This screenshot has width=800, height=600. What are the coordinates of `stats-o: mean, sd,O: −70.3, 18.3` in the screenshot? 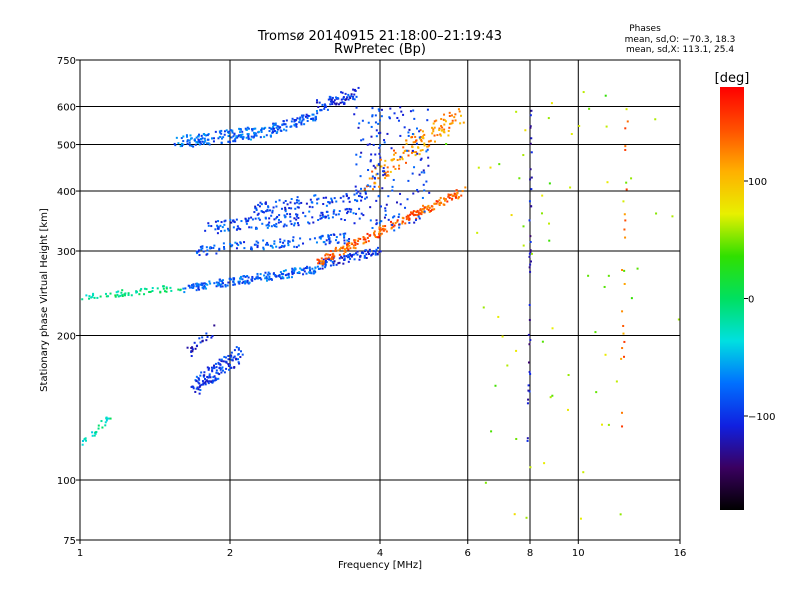 It's located at (680, 40).